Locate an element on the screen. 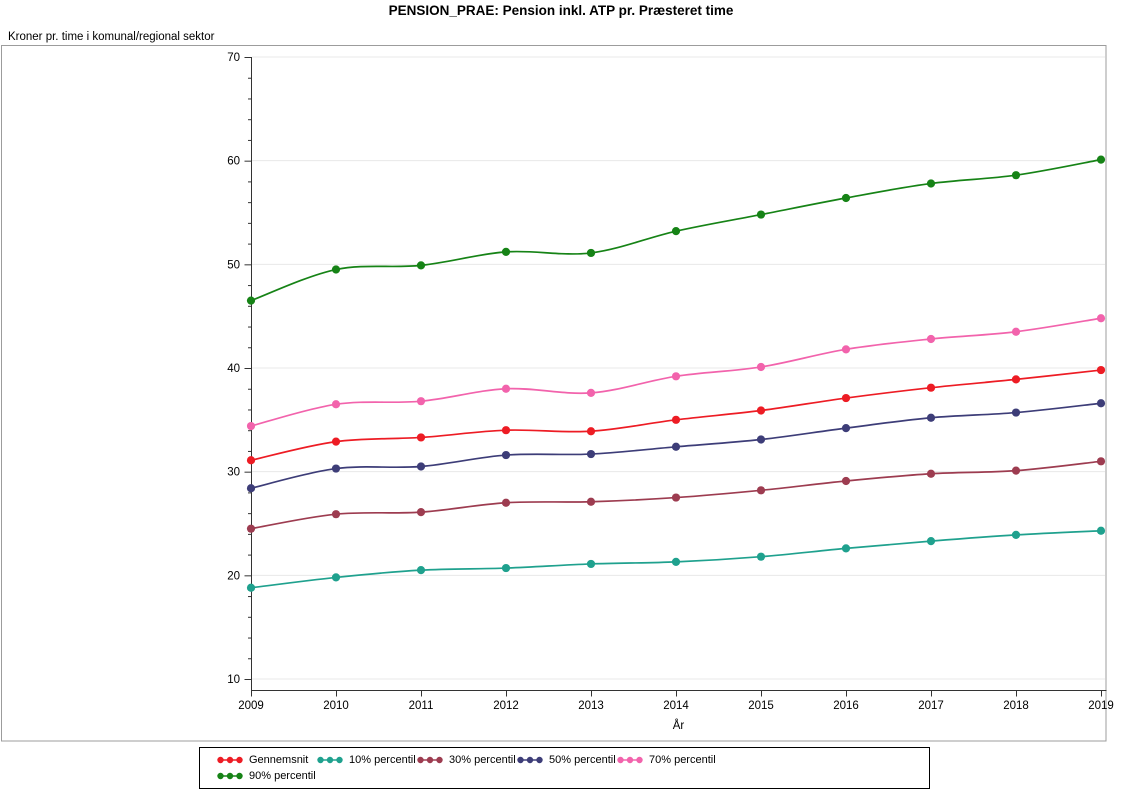  y-tick-label: 30 is located at coordinates (233, 473).